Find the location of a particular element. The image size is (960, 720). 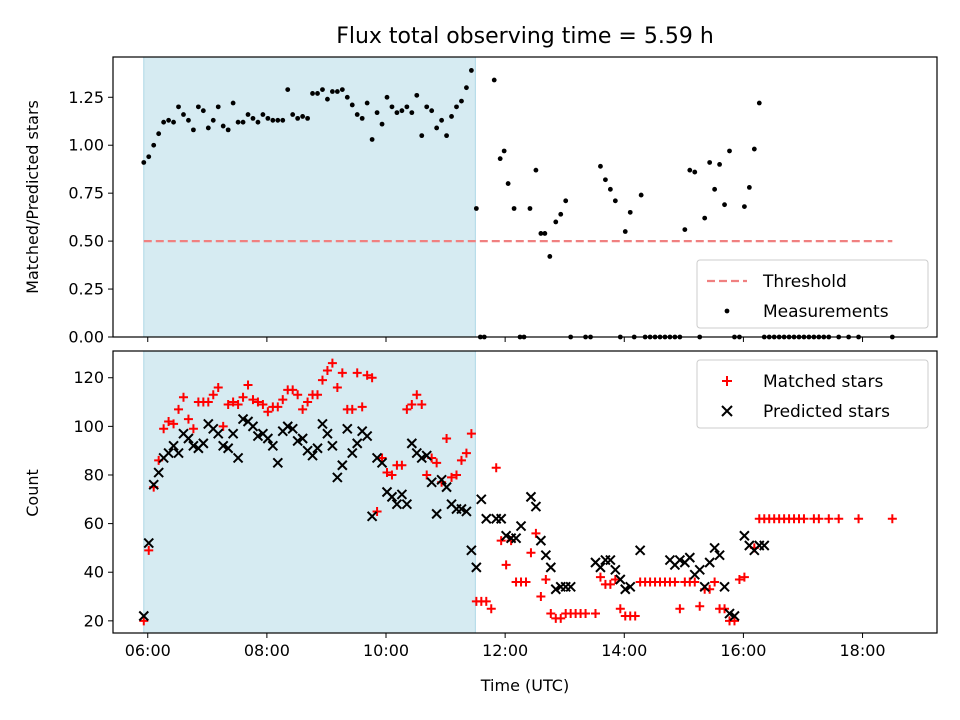

y-tick-label: 120 is located at coordinates (88, 377).